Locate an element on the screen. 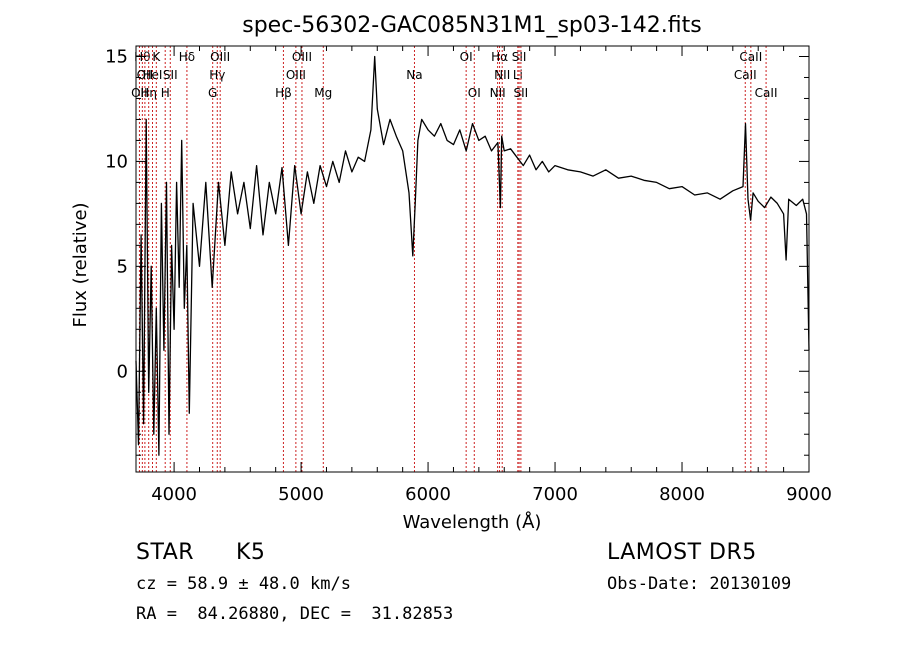 The height and width of the screenshot is (649, 900). object-subclass: K5 is located at coordinates (251, 552).